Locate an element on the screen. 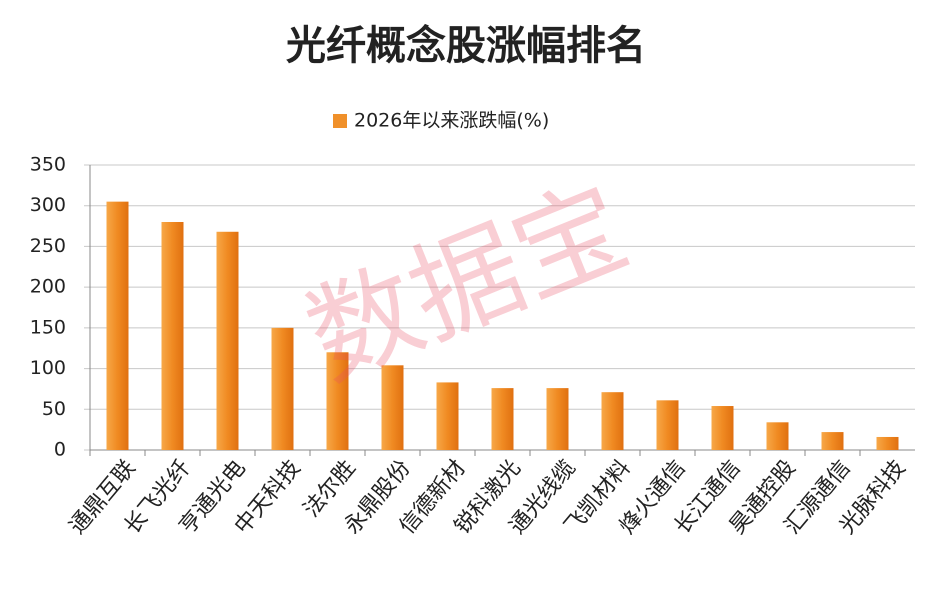 The width and height of the screenshot is (932, 592). y-tick-label: 250 is located at coordinates (48, 246).